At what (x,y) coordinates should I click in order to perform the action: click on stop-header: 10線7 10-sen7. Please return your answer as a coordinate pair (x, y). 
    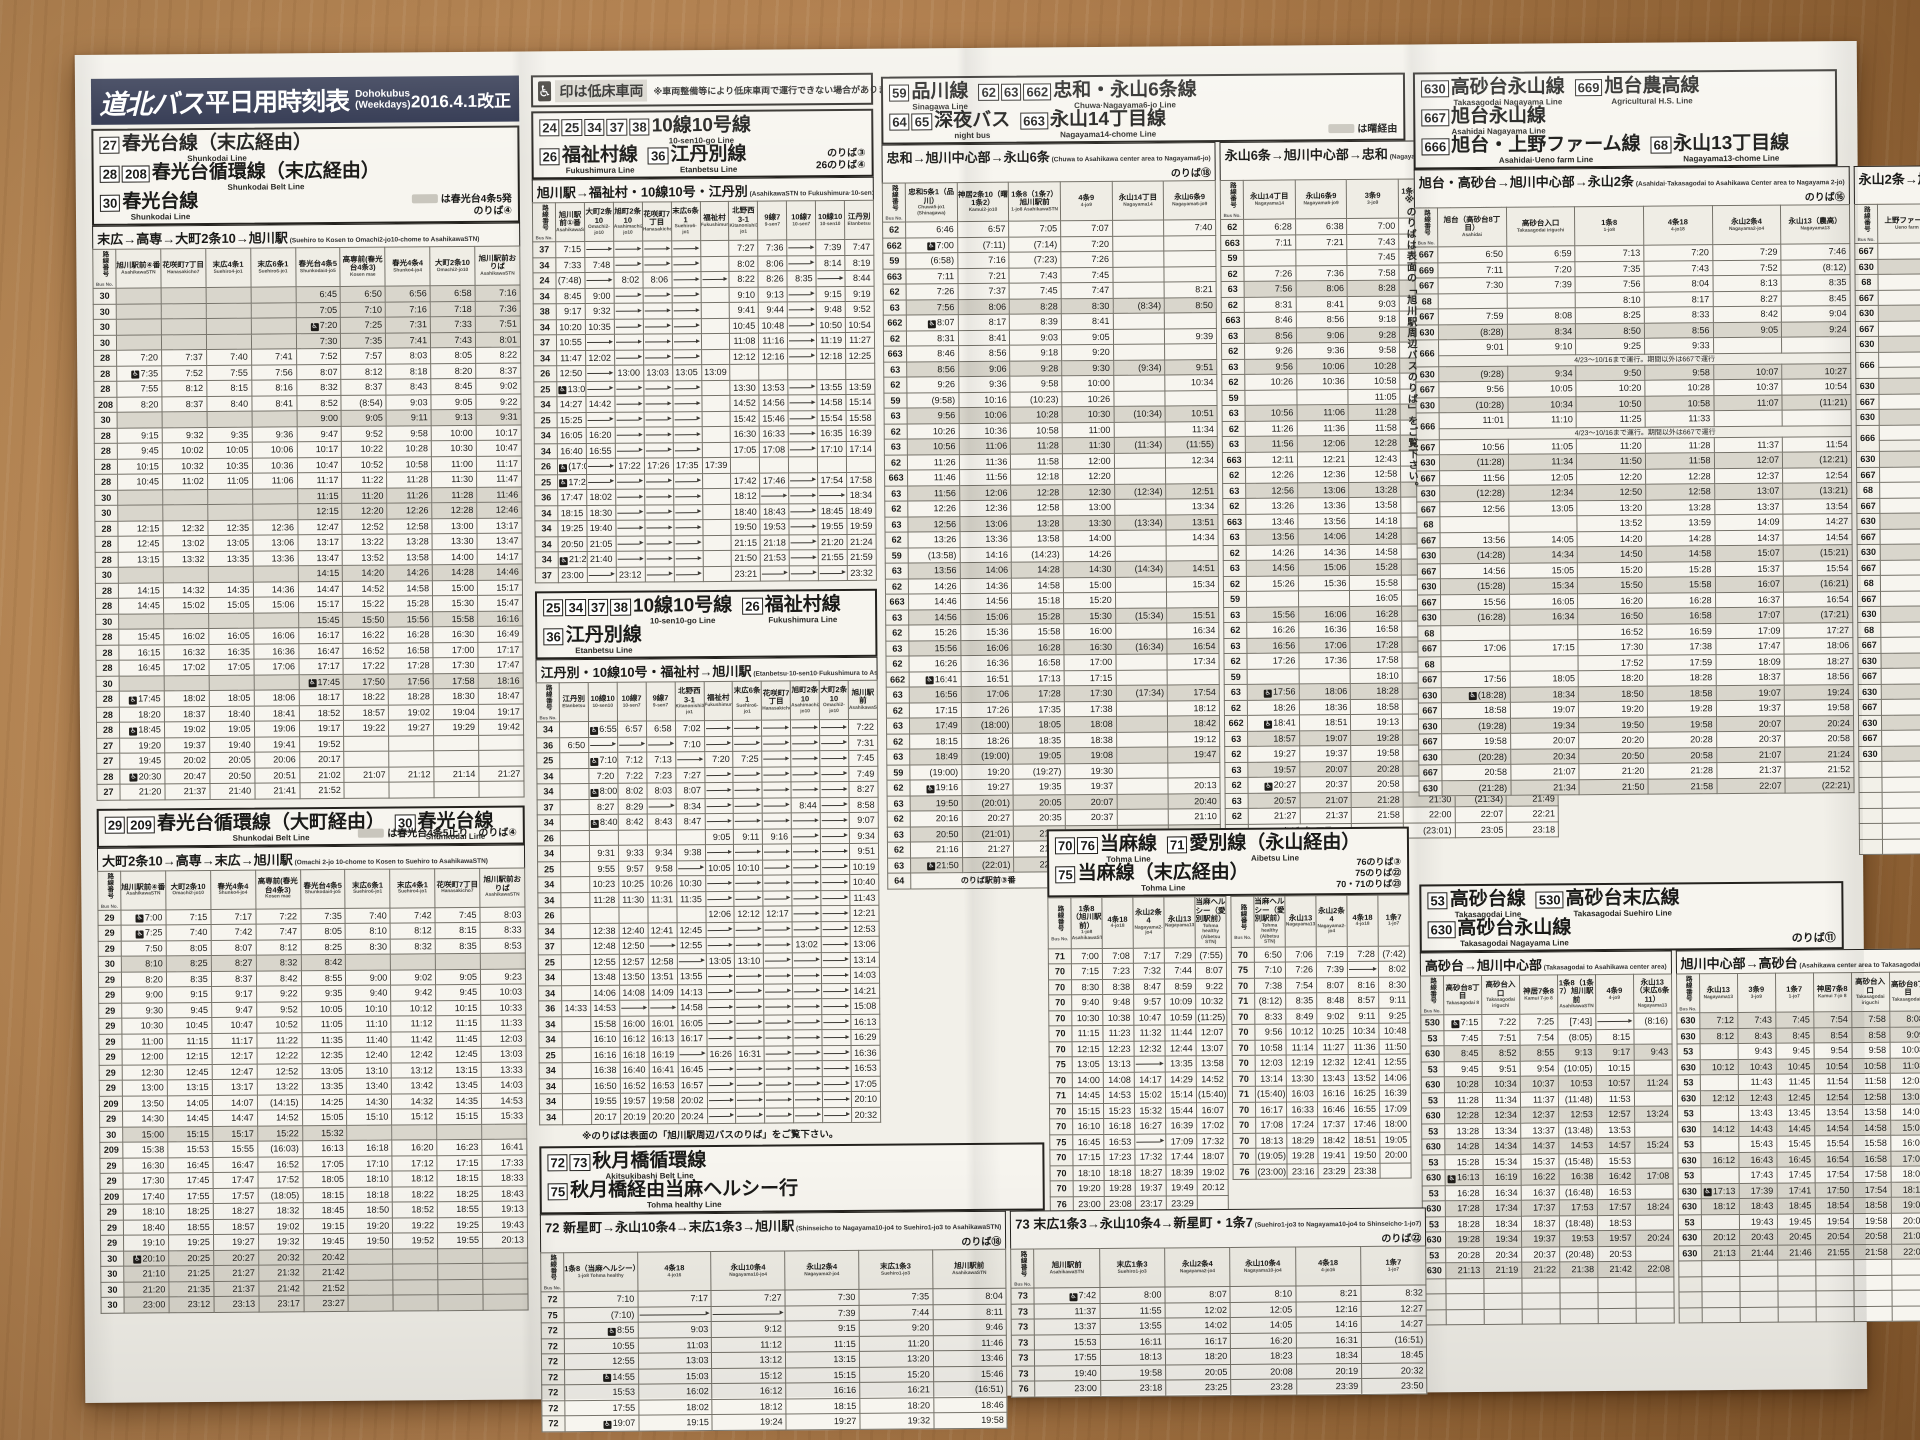
    Looking at the image, I should click on (631, 702).